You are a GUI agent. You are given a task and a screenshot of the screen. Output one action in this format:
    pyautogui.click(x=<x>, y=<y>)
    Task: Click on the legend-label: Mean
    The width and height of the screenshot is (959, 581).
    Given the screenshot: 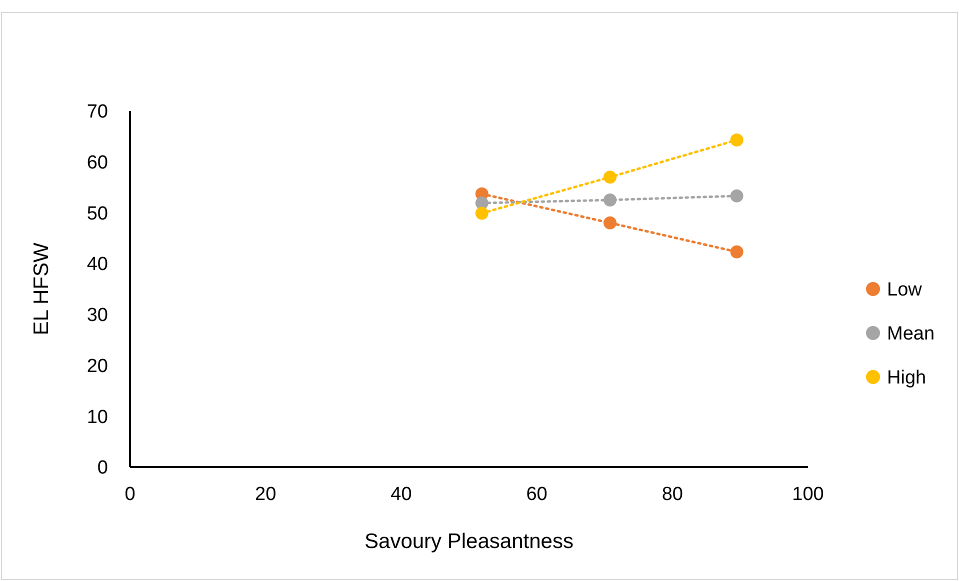 What is the action you would take?
    pyautogui.click(x=911, y=334)
    